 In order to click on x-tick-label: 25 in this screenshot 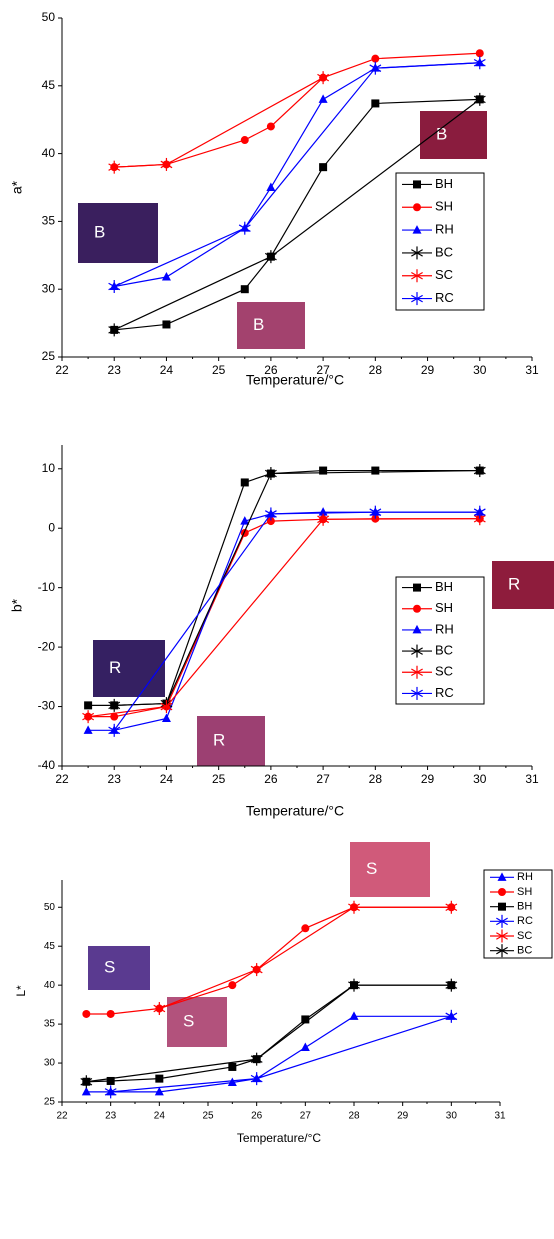, I will do `click(219, 779)`.